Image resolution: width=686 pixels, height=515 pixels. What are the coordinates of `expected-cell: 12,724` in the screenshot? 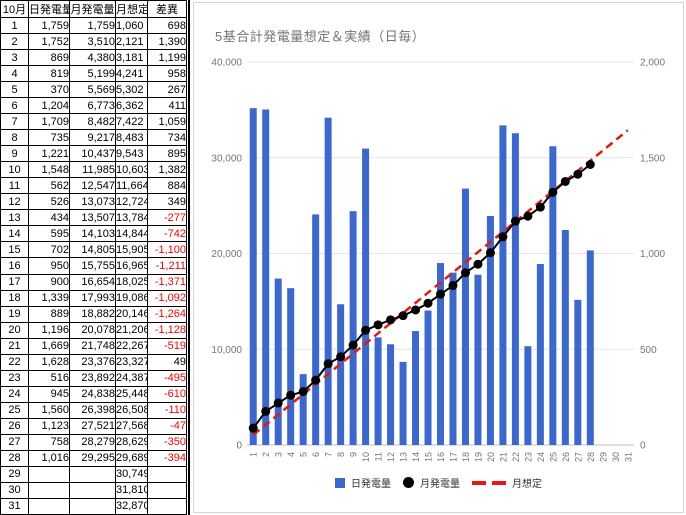 It's located at (131, 202).